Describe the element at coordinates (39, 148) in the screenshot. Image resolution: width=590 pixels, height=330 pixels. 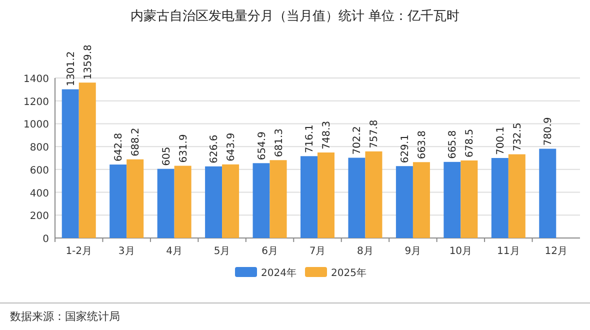
I see `y-tick-label: 800` at that location.